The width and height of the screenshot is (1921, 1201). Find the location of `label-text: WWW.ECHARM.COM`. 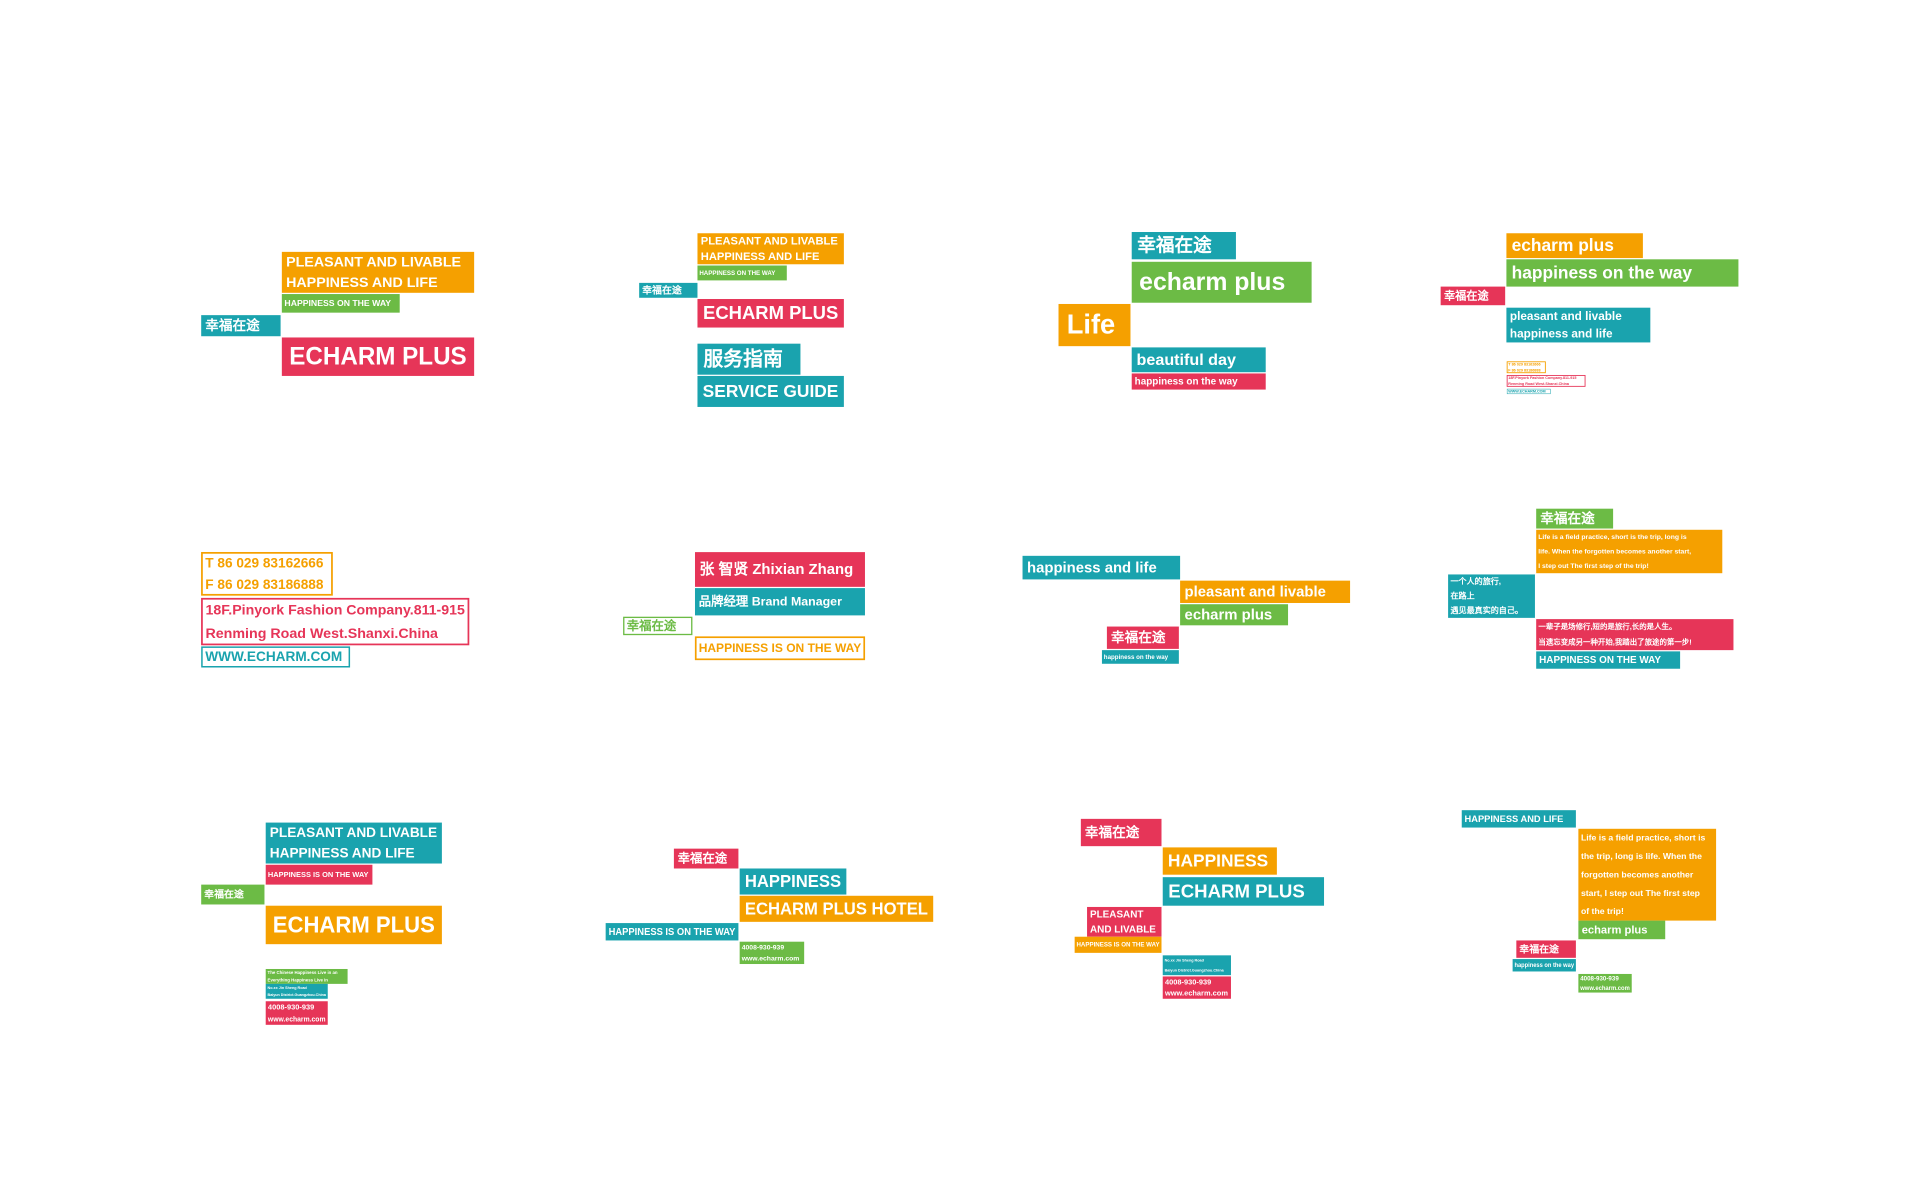

label-text: WWW.ECHARM.COM is located at coordinates (273, 656).